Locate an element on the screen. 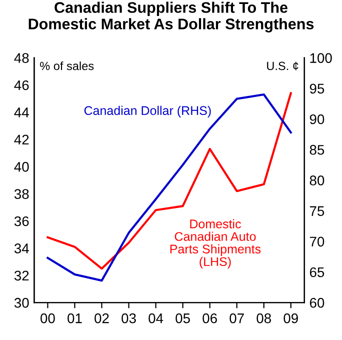  x-tick-label: 01 is located at coordinates (75, 318).